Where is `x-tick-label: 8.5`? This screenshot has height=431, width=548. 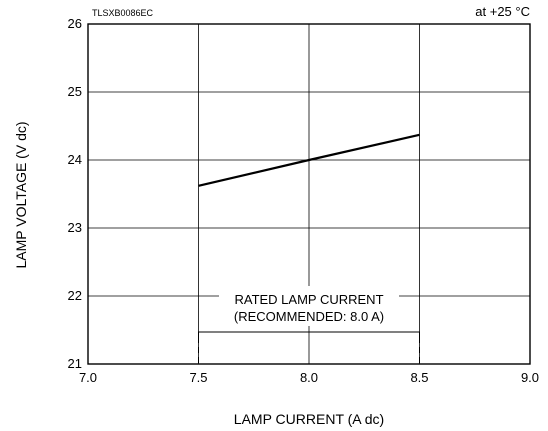
x-tick-label: 8.5 is located at coordinates (419, 377).